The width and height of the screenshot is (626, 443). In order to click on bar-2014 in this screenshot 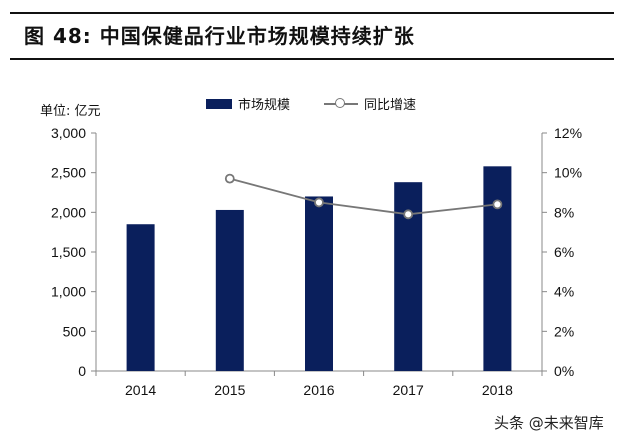, I will do `click(140, 297)`.